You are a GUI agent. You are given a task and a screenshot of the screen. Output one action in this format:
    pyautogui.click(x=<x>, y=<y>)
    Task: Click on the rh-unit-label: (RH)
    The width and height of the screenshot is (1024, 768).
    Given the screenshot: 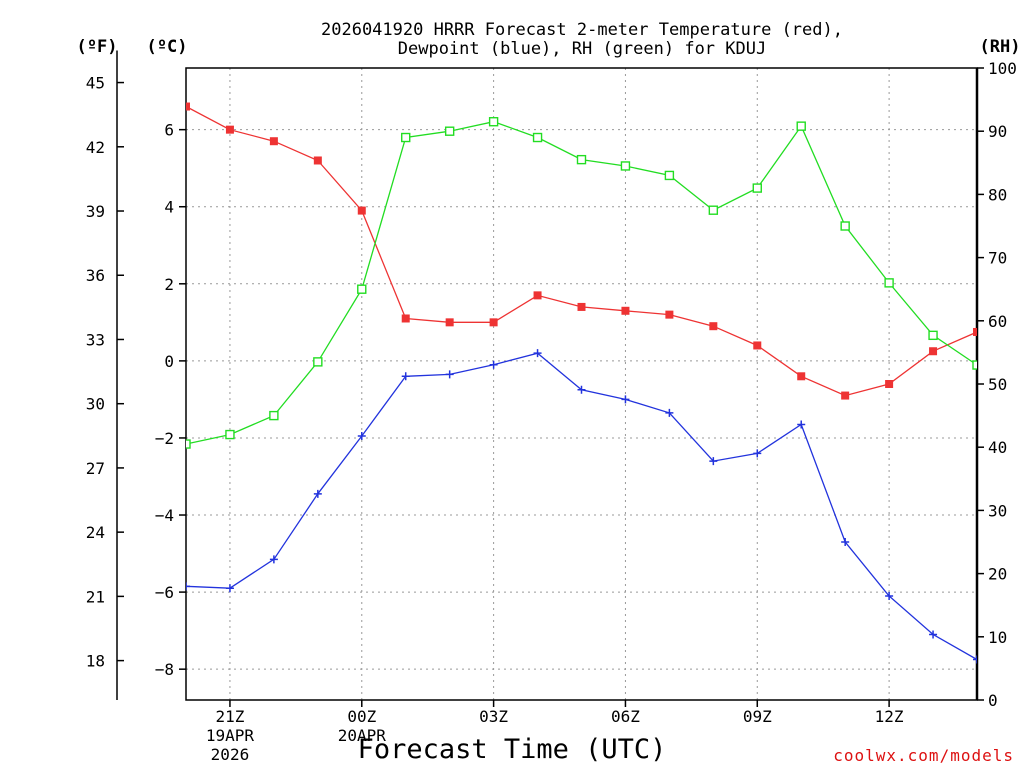 What is the action you would take?
    pyautogui.click(x=1000, y=47)
    